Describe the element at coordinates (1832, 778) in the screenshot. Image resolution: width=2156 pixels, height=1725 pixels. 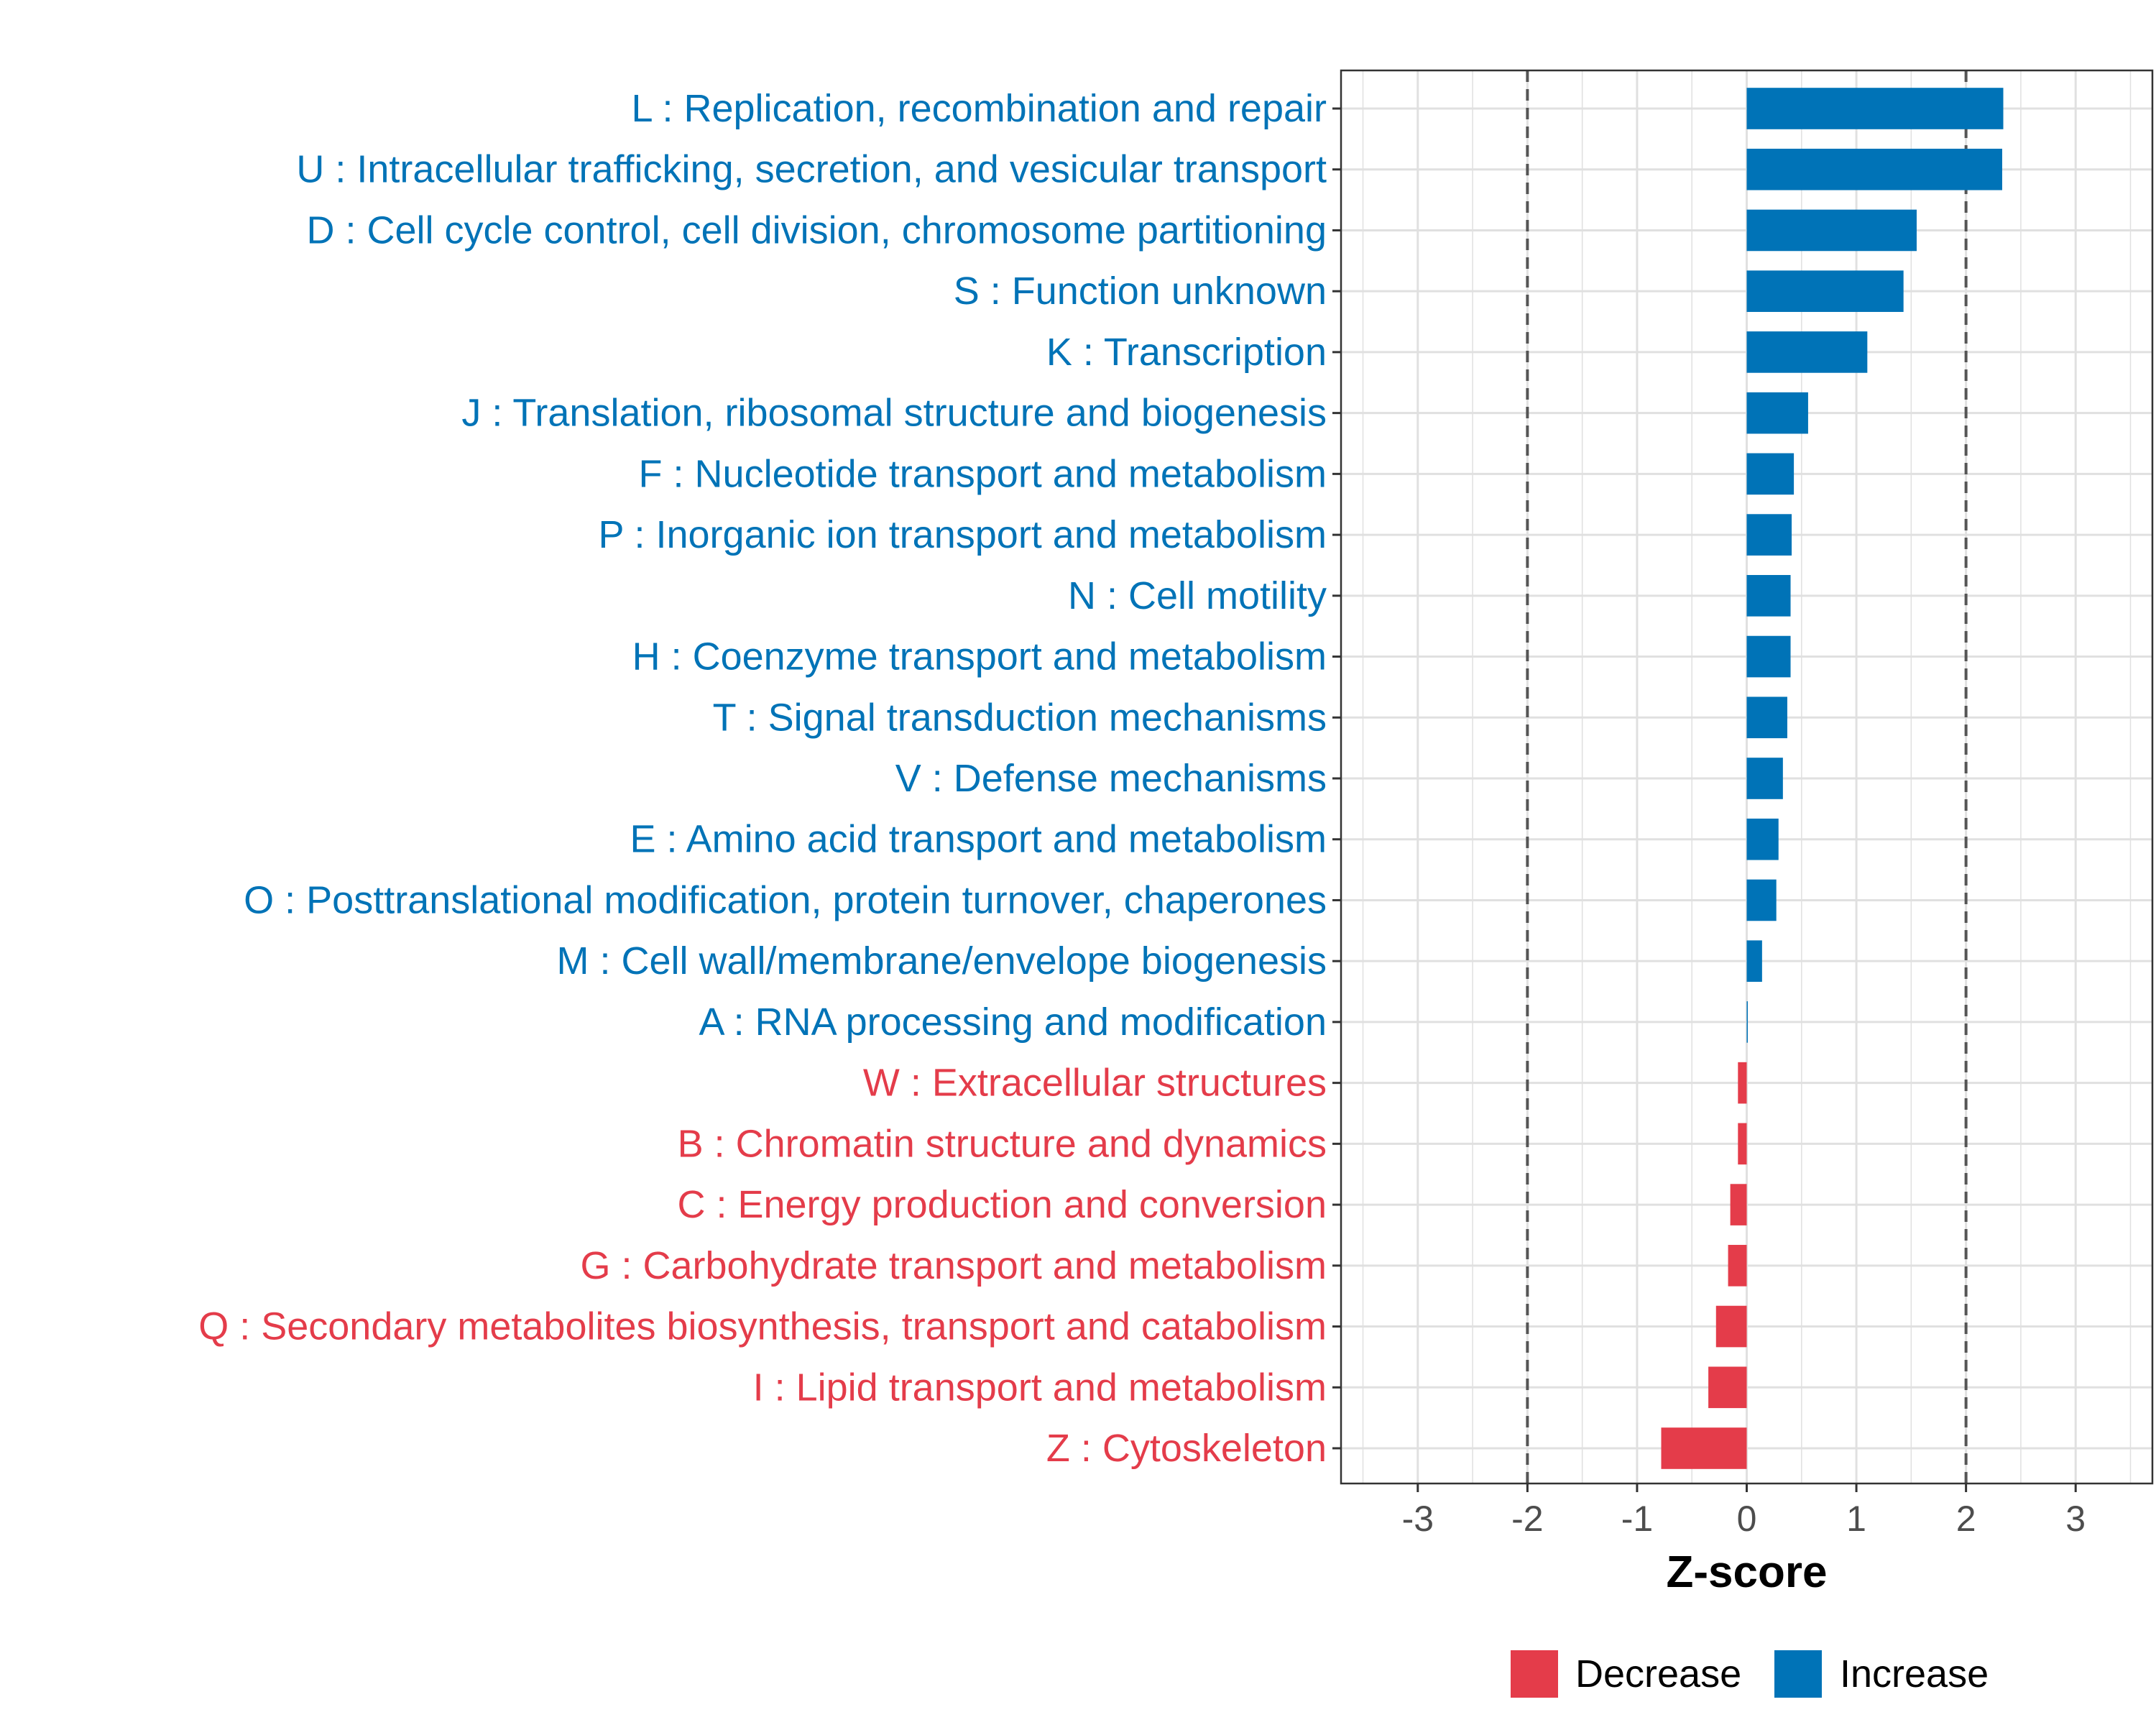
I see `bars` at that location.